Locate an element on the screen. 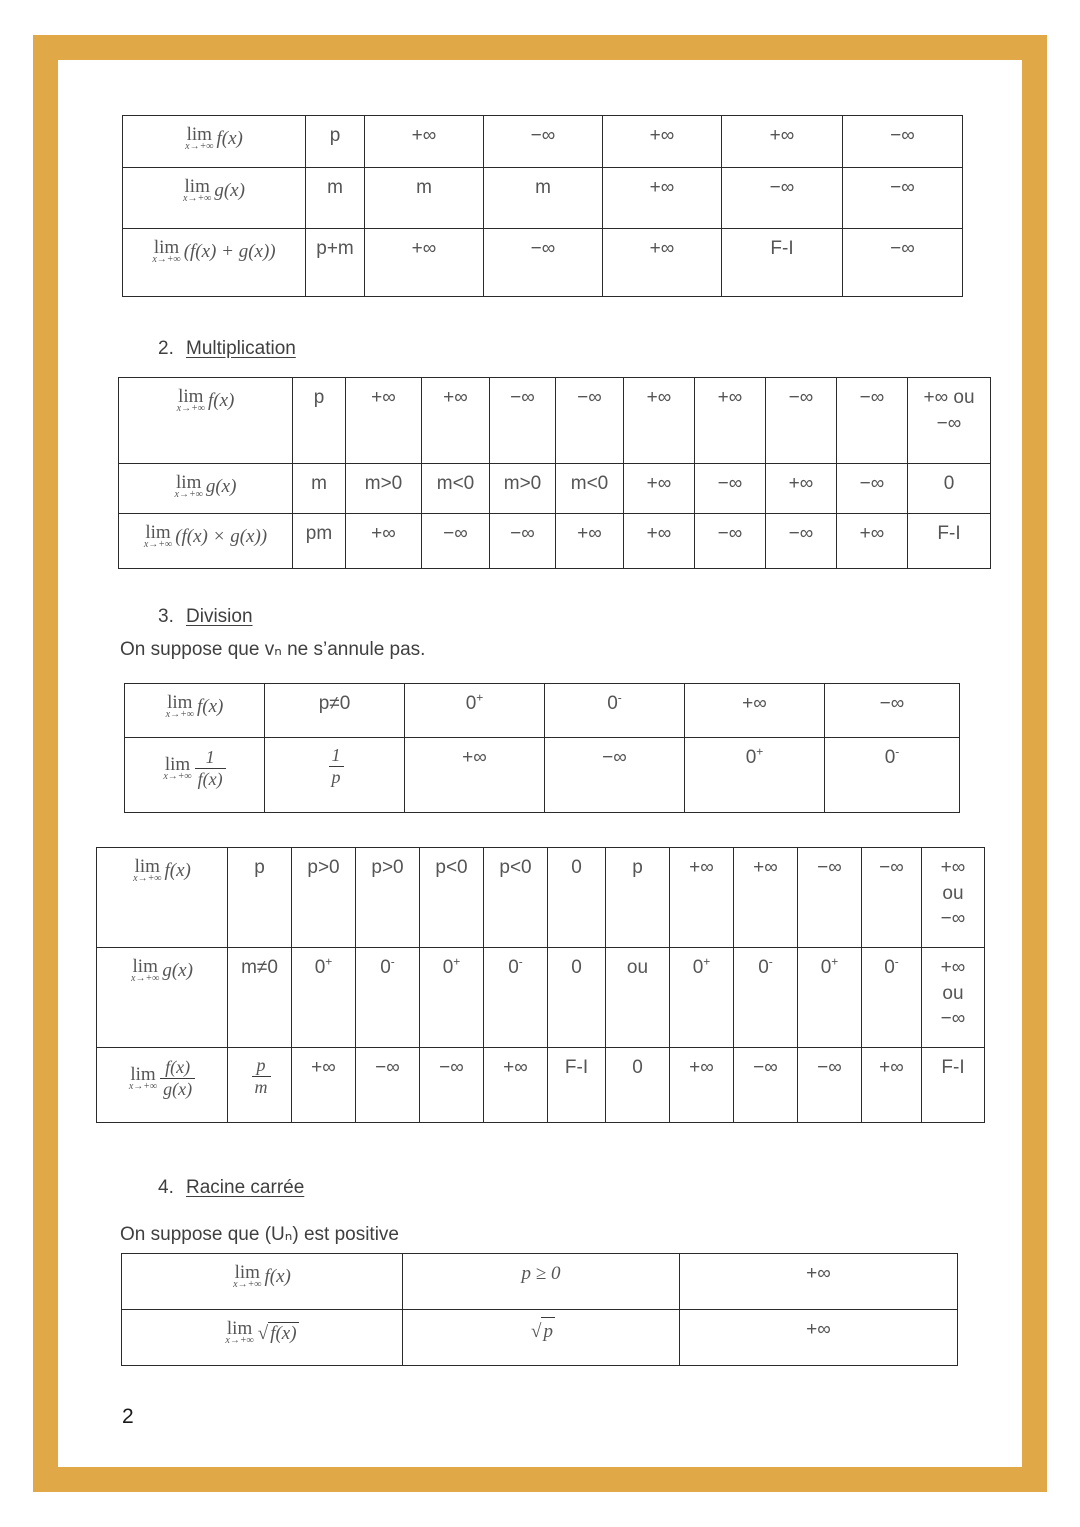 Image resolution: width=1080 pixels, height=1527 pixels. row-label-lim-g: lim x→+∞ g(x) is located at coordinates (205, 488).